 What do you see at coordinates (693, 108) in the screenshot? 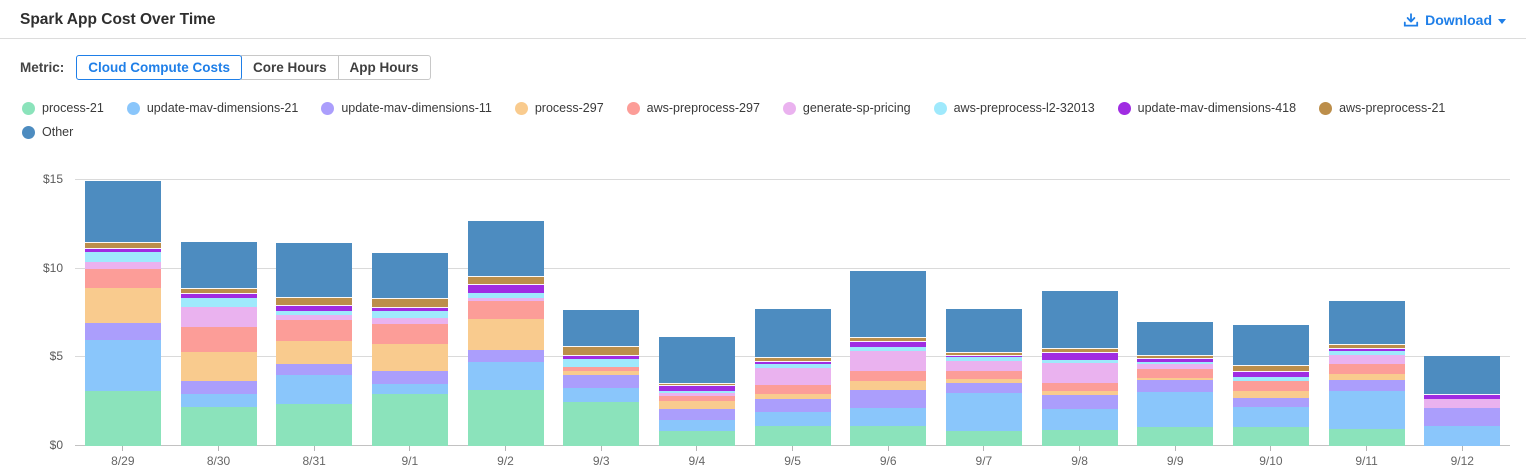
I see `legend-item-aws-preprocess-297: aws-preprocess-297` at bounding box center [693, 108].